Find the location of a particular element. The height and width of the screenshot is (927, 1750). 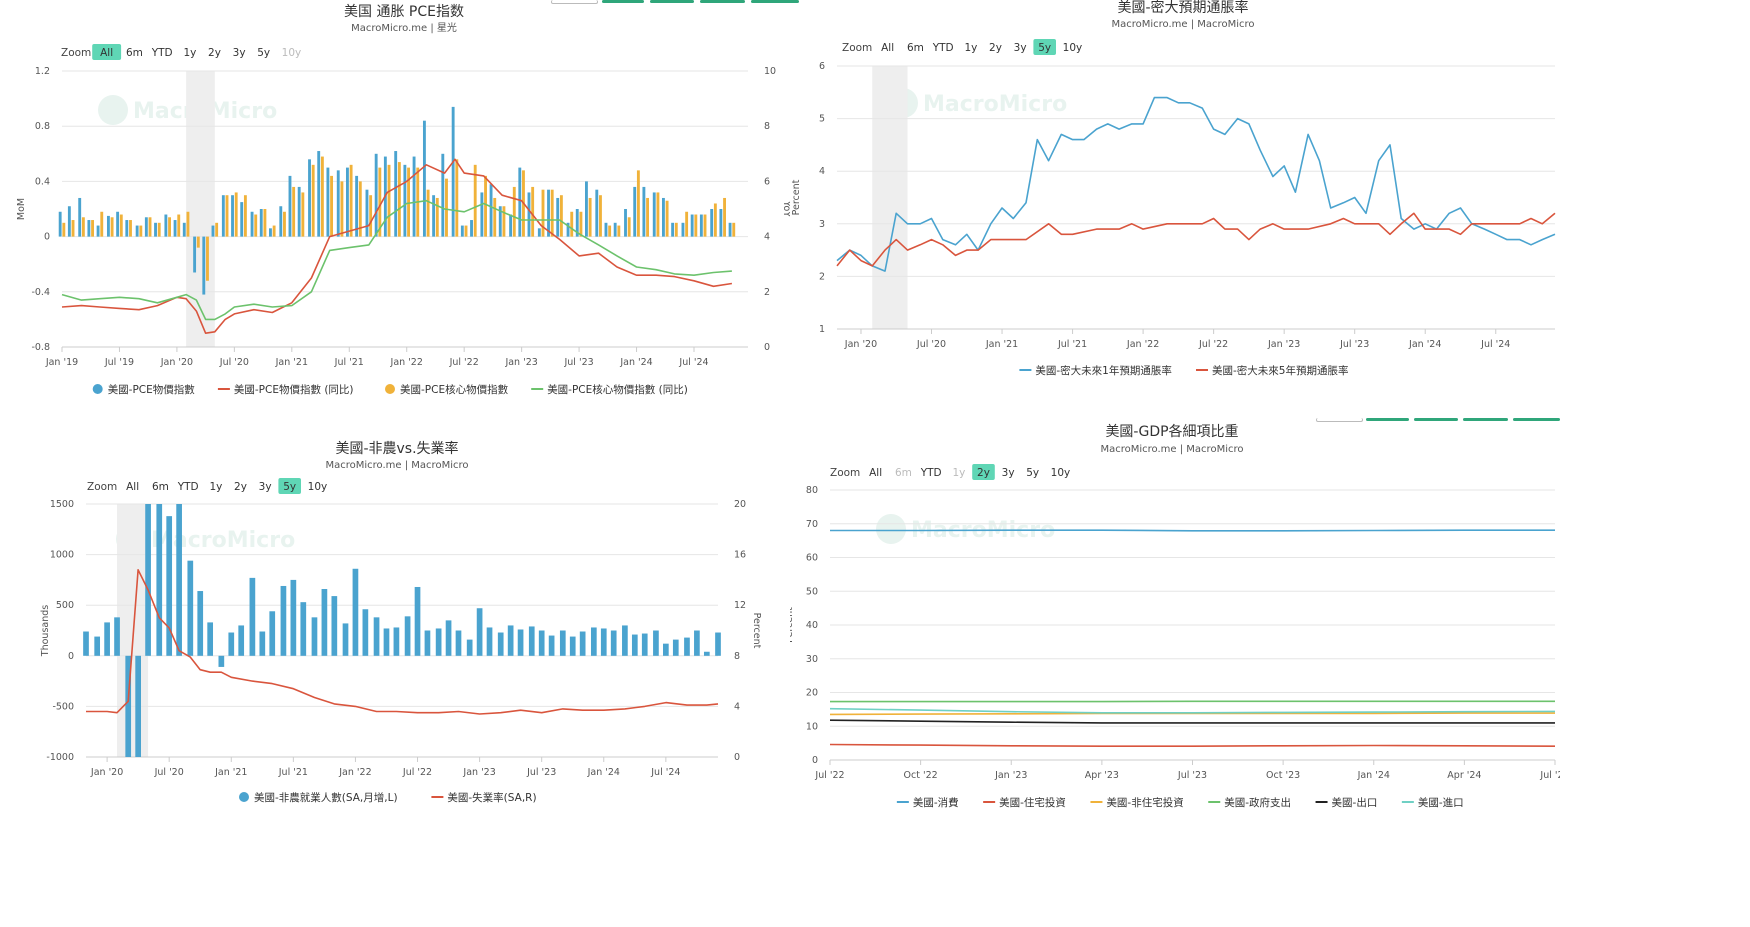

legend-label: 美國-密大未來1年預期通脹率 is located at coordinates (1103, 370).